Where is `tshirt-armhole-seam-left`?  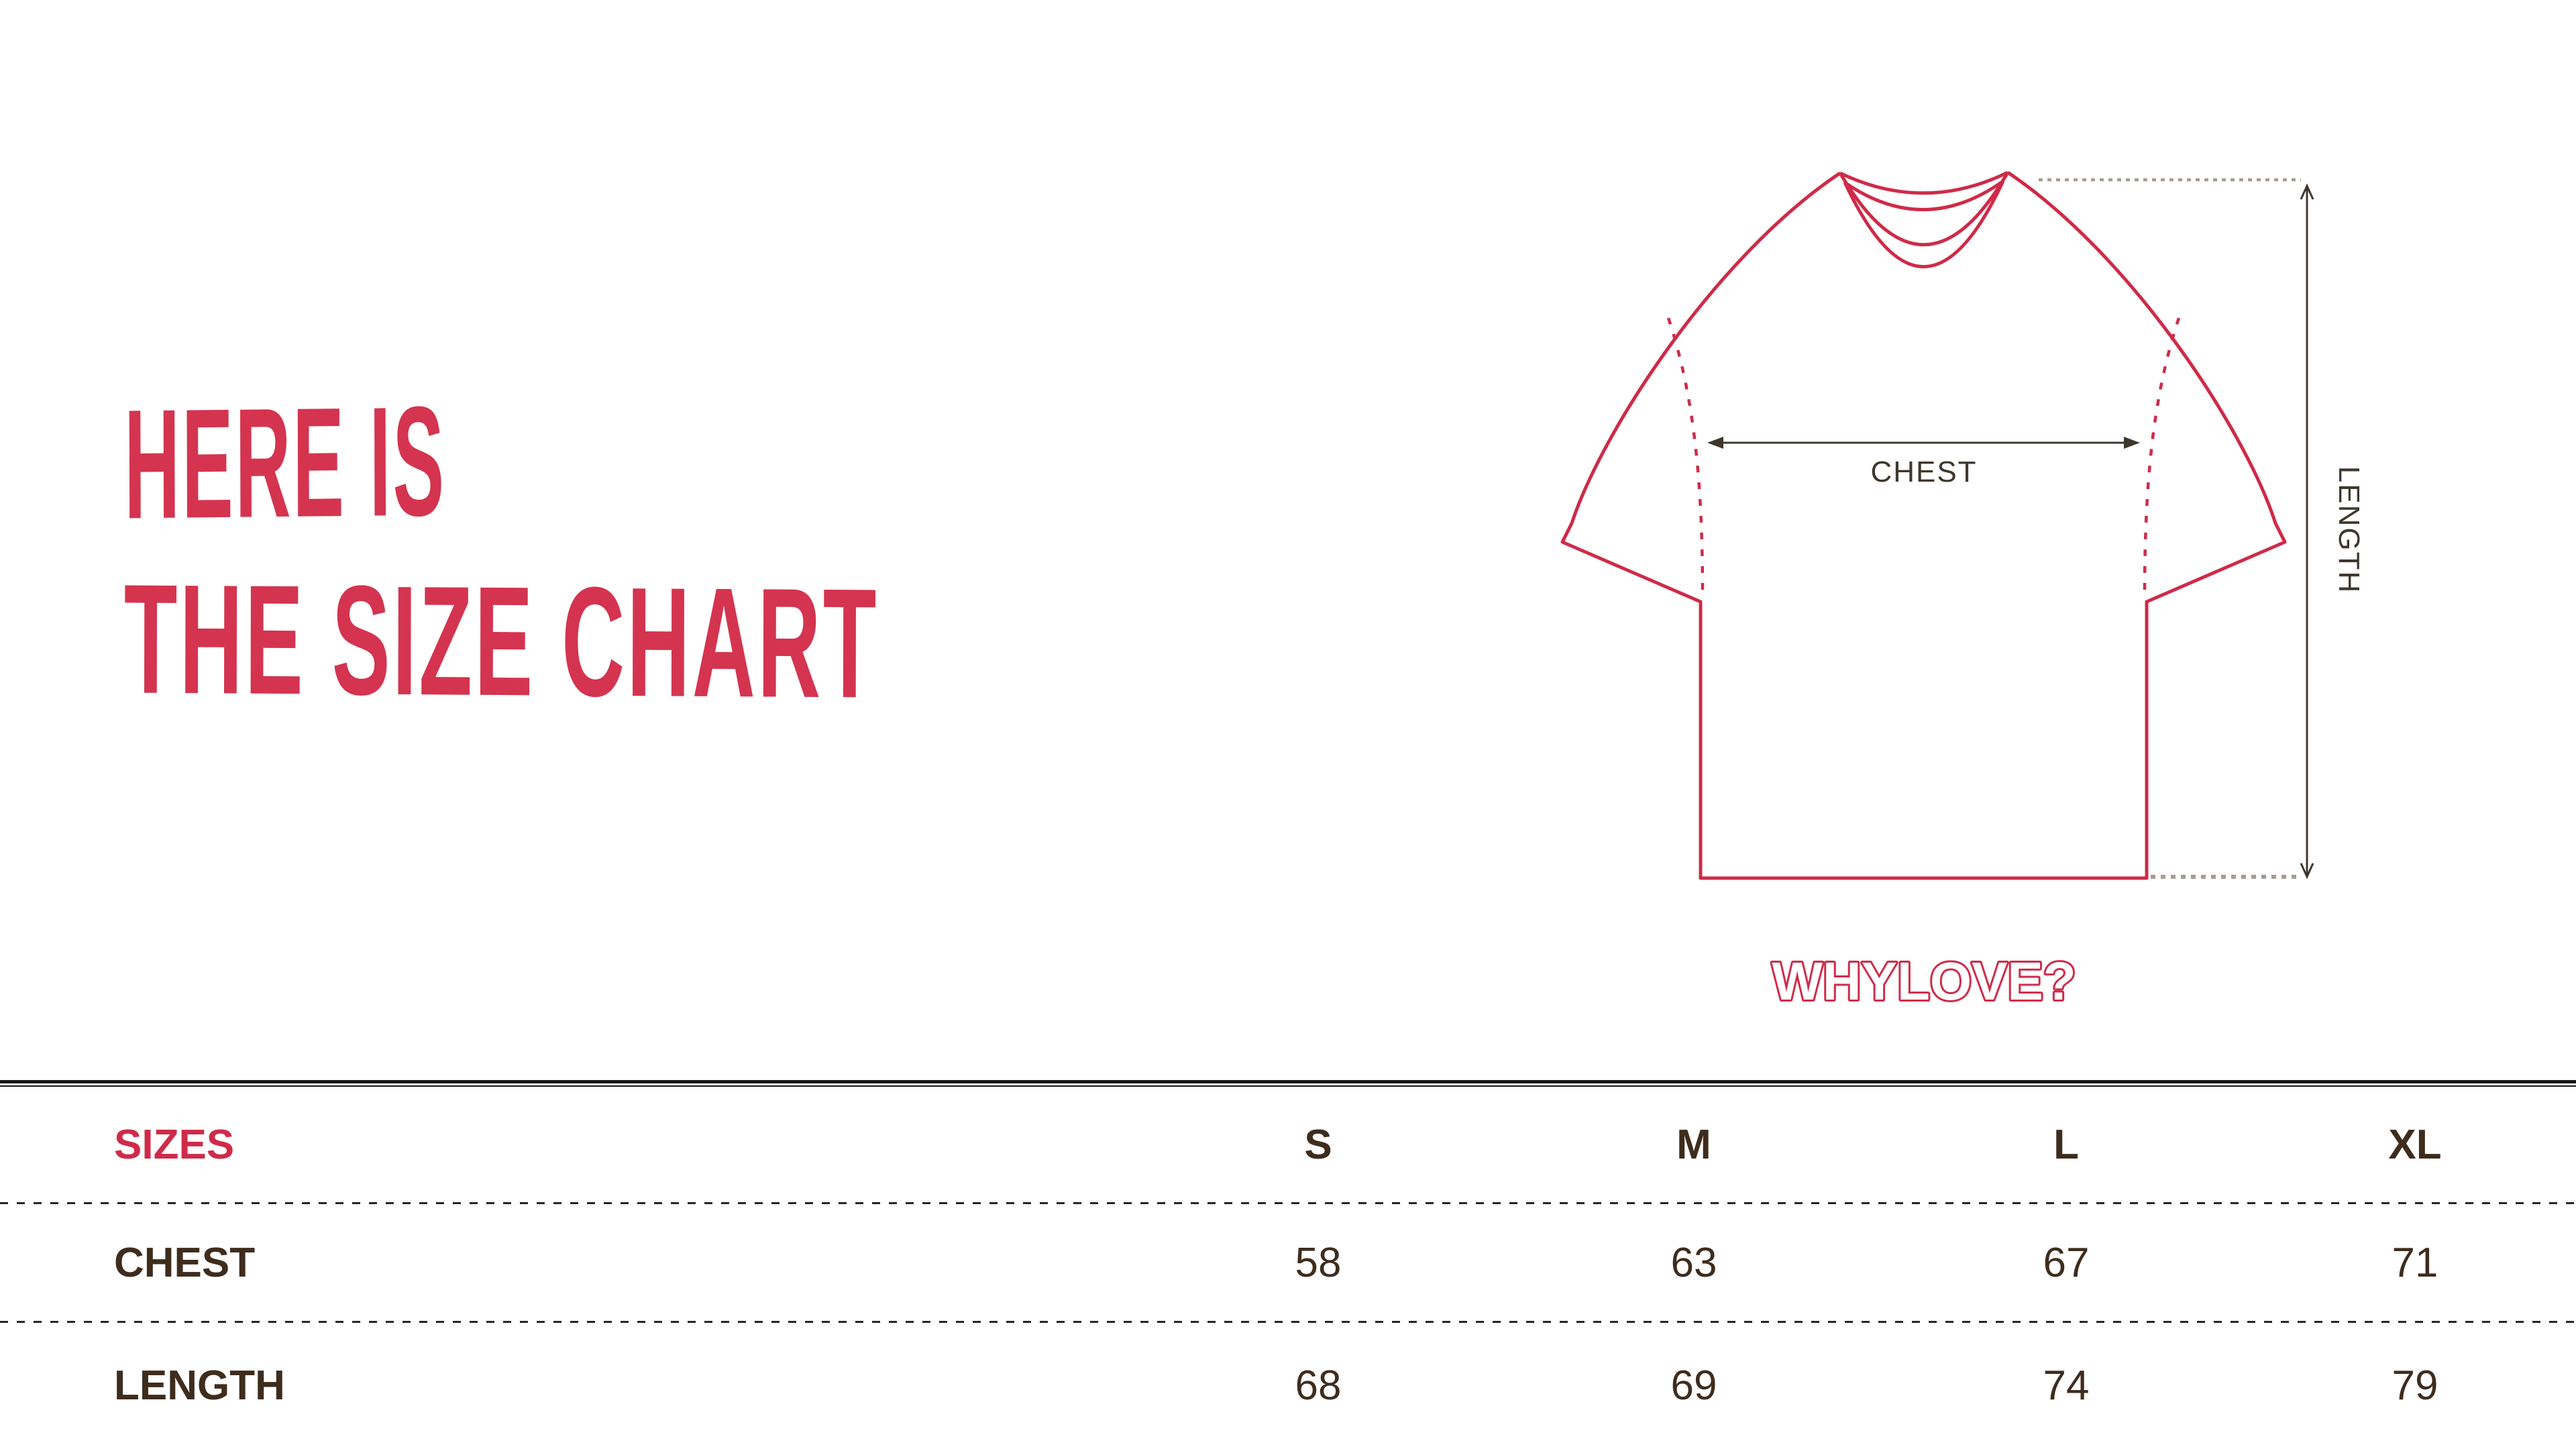
tshirt-armhole-seam-left is located at coordinates (1685, 456).